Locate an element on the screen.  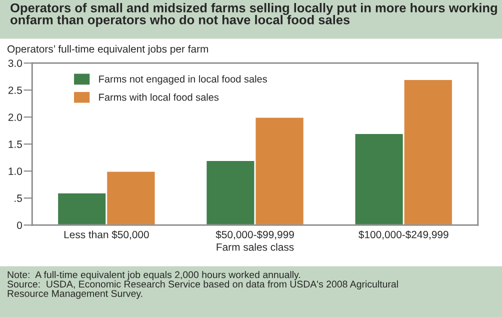
y-axis-title: Operators’ full-time equivalent jobs per farm is located at coordinates (108, 50).